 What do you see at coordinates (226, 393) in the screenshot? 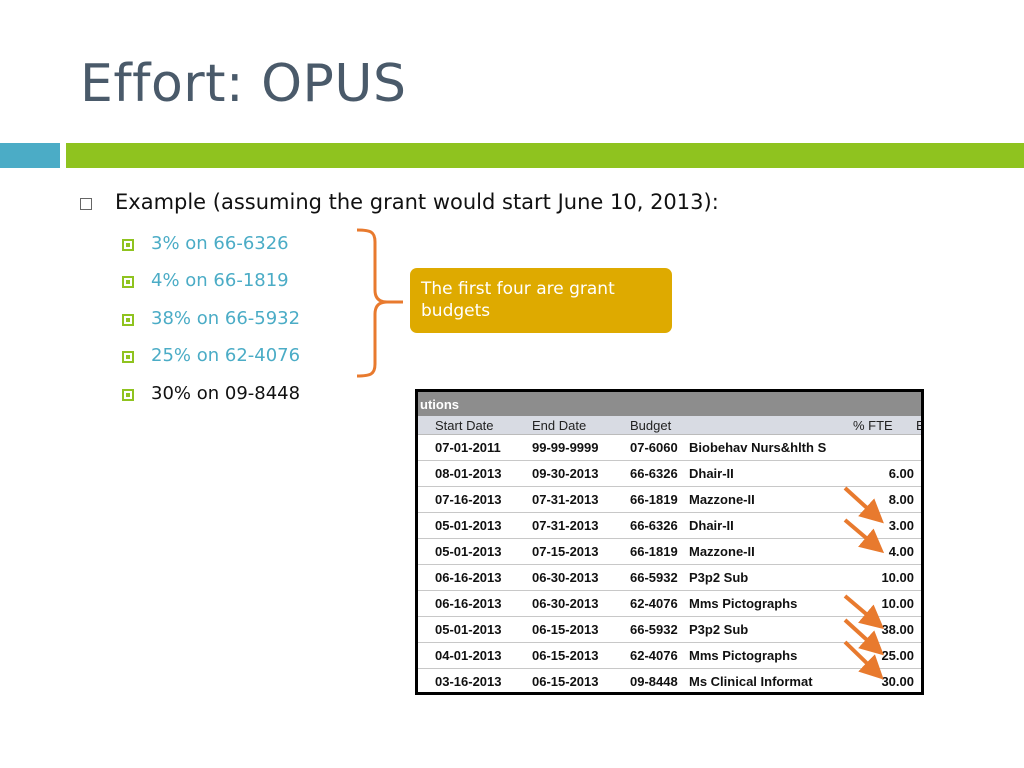
I see `sub-bullet-text: 30% on 09-8448` at bounding box center [226, 393].